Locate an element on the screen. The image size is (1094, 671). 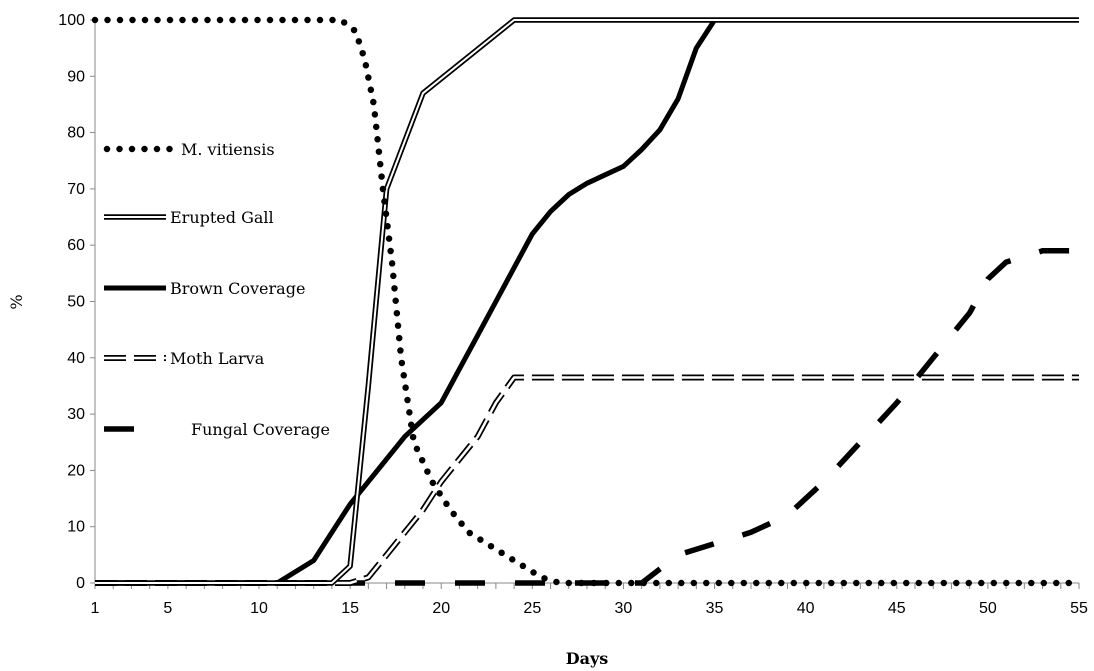
legend-label: Moth Larva is located at coordinates (217, 358).